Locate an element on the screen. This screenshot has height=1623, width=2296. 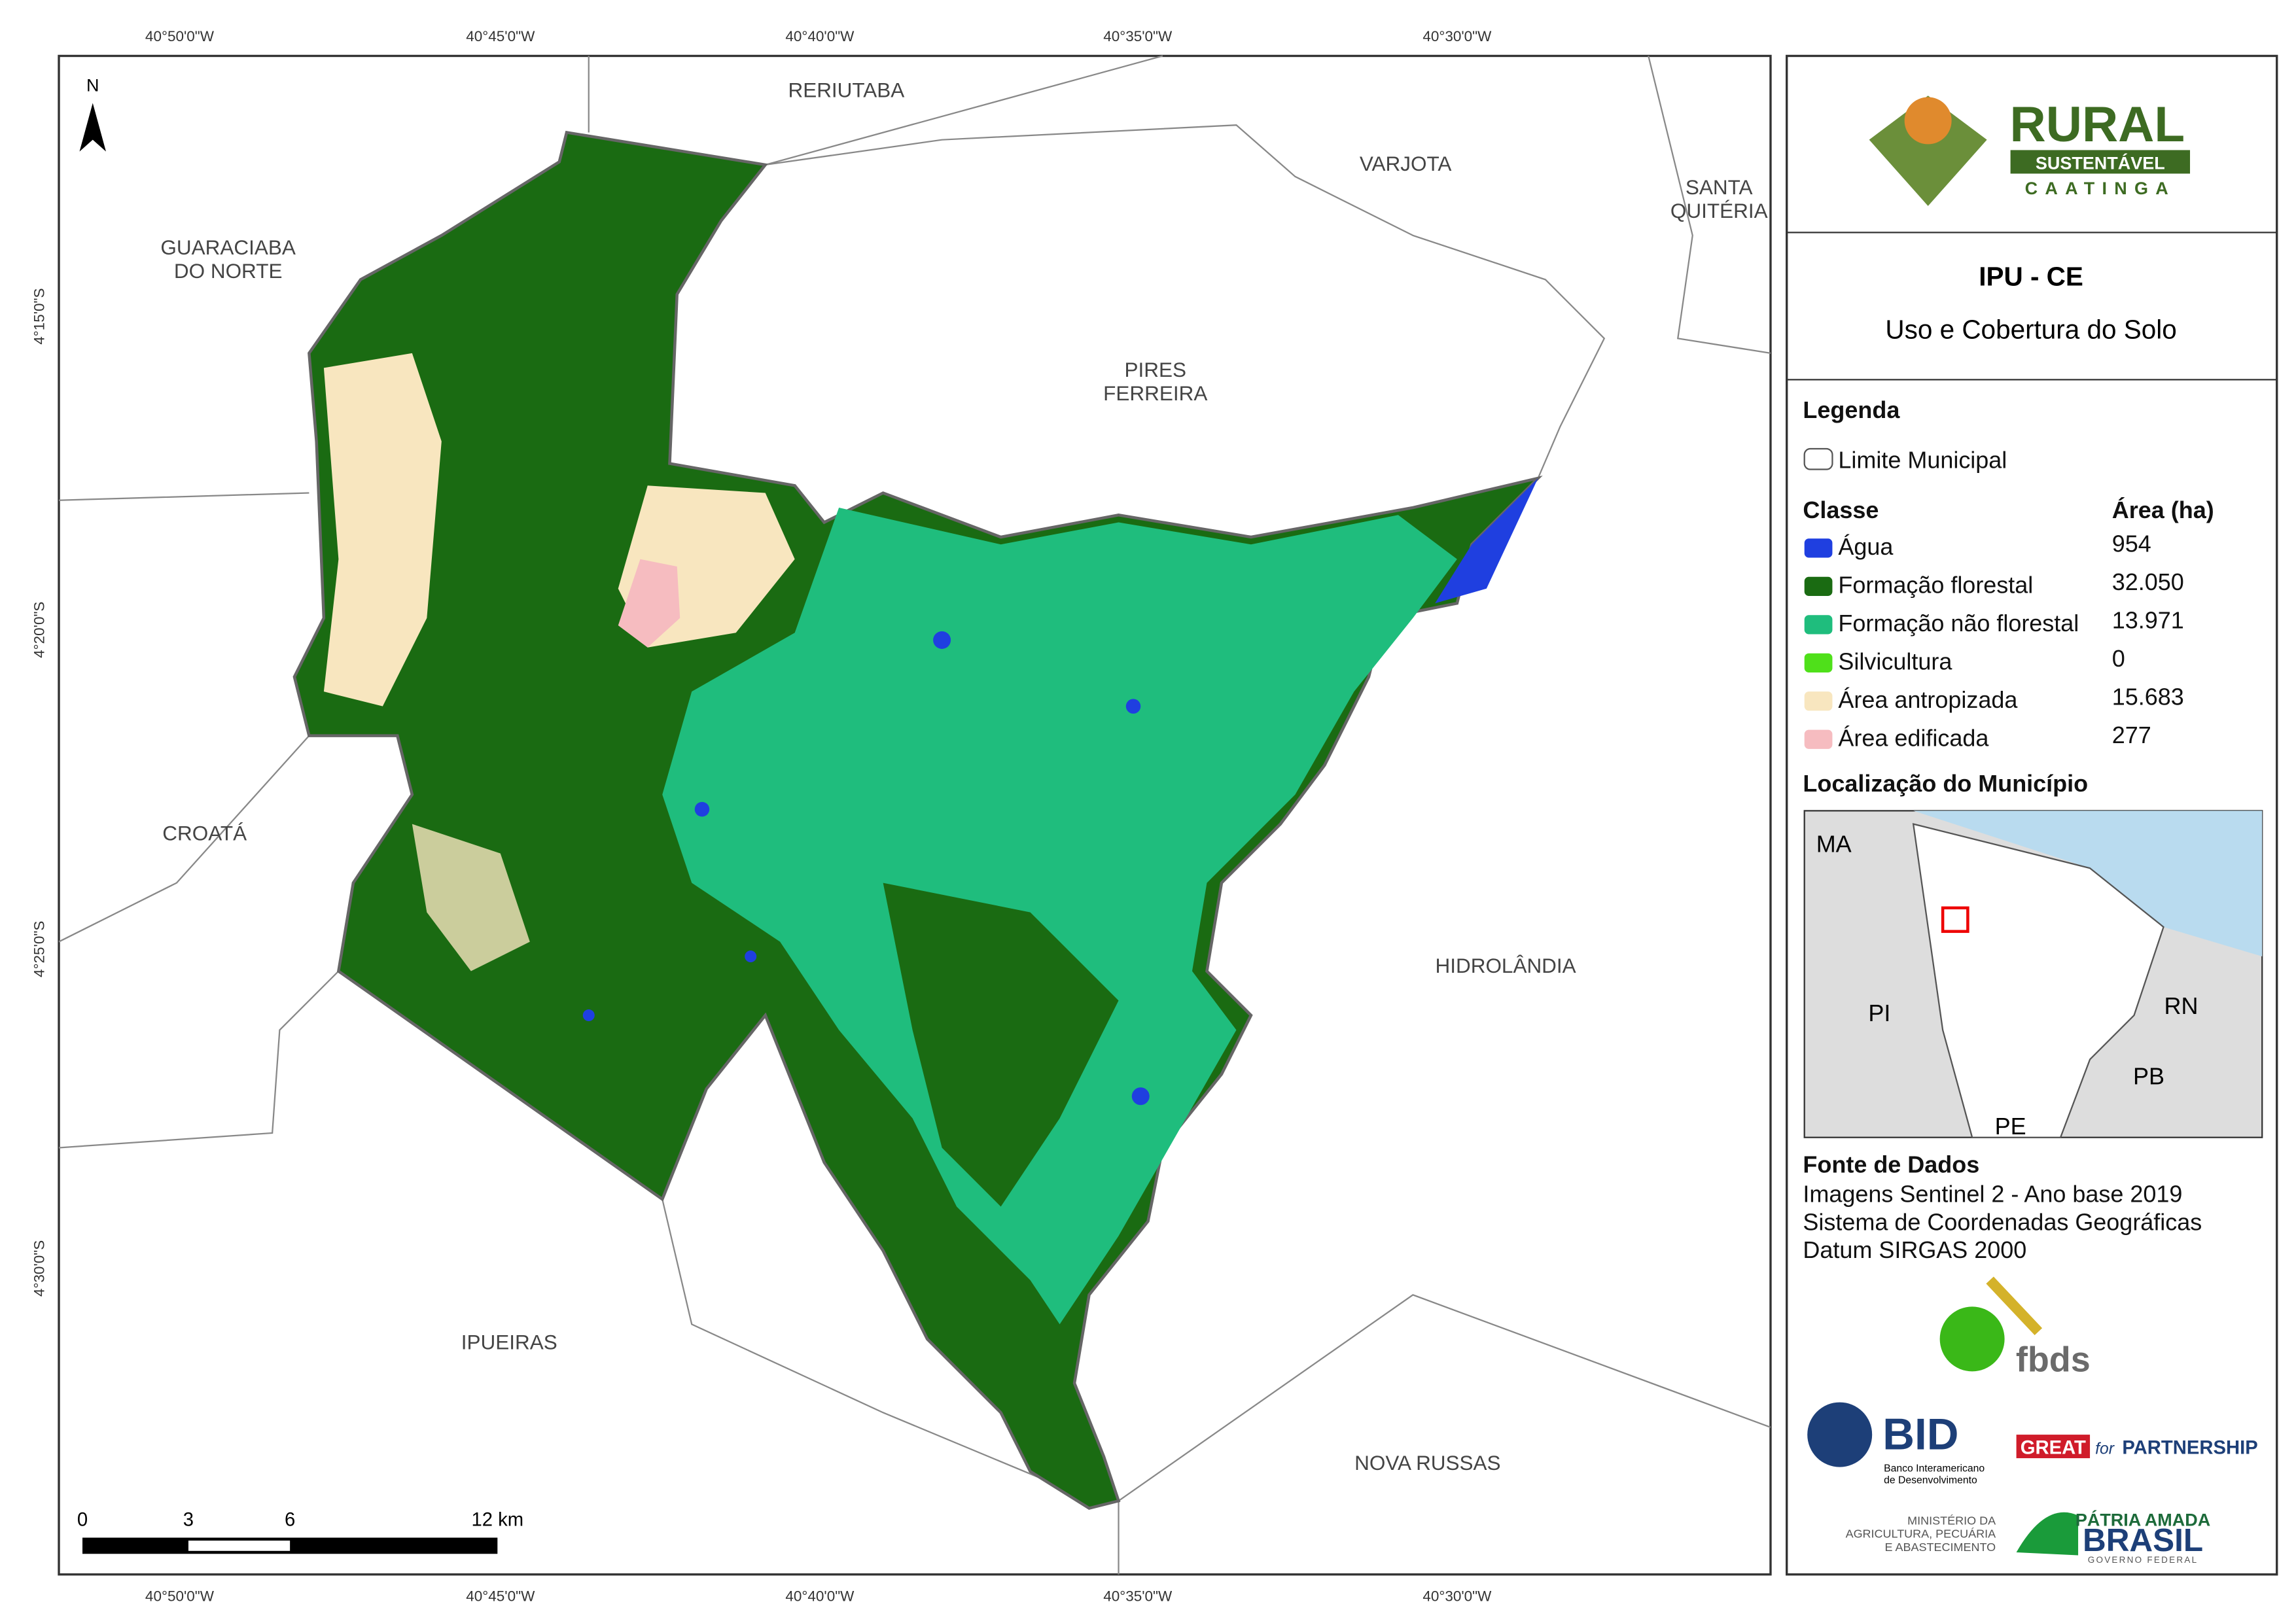
class-name: Formação florestal is located at coordinates (1936, 584).